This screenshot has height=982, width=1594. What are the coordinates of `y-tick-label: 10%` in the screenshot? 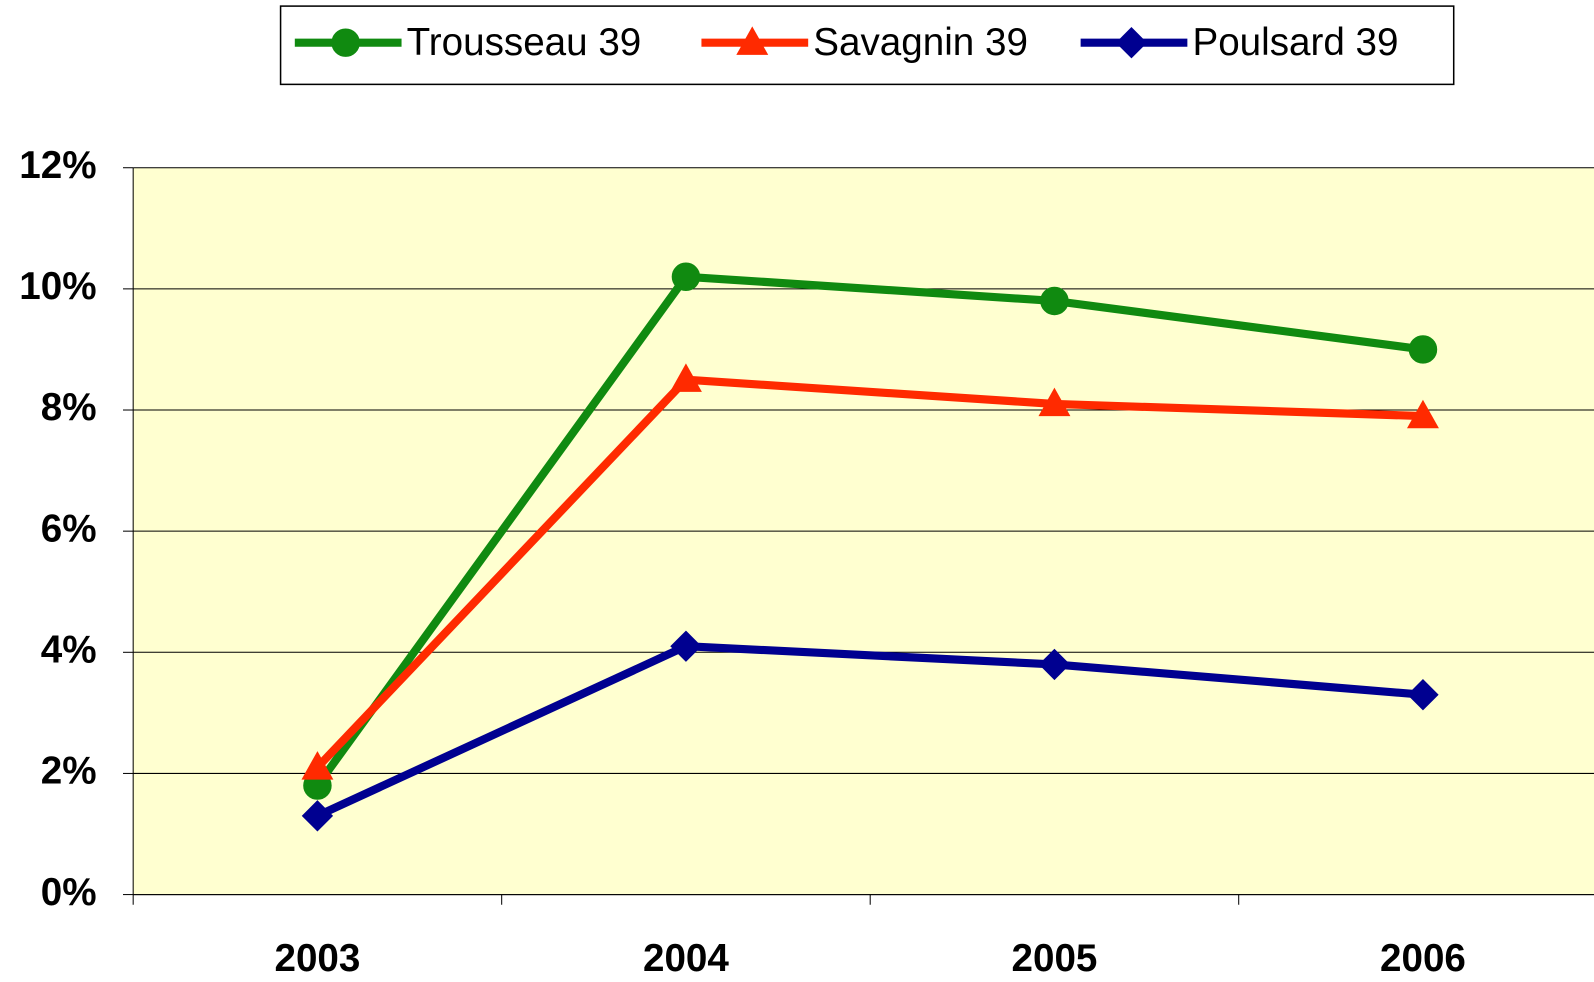 It's located at (57, 286).